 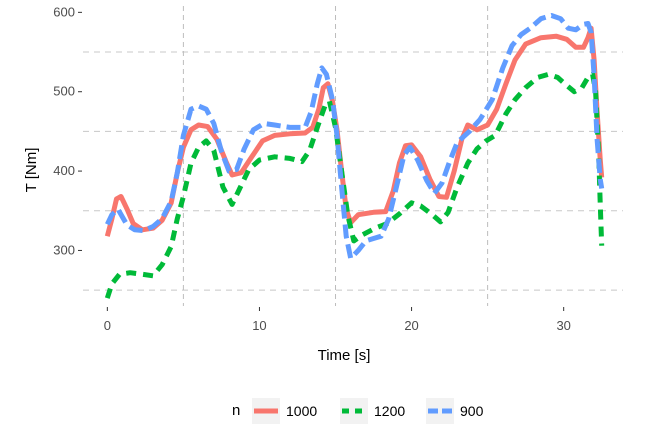 I want to click on legend-label-1200: 1200, so click(x=389, y=411).